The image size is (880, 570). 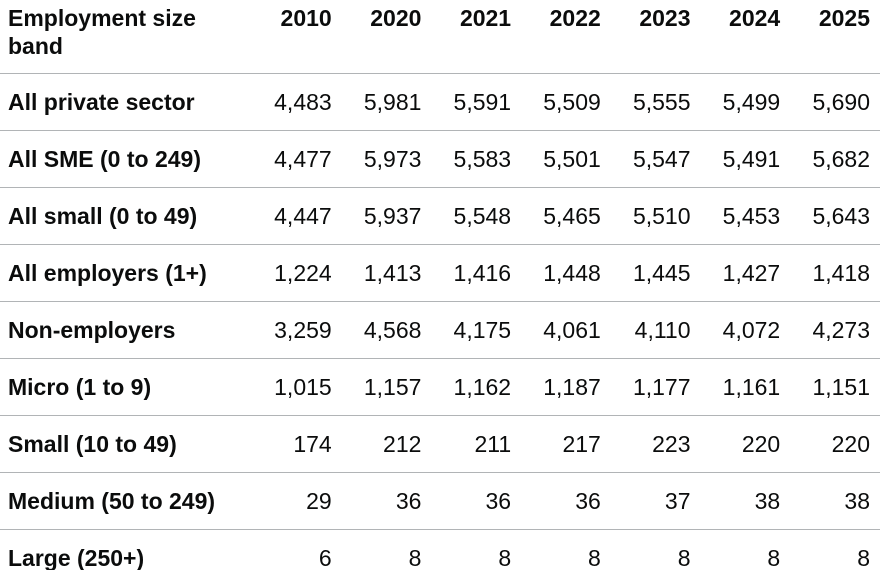 What do you see at coordinates (386, 37) in the screenshot?
I see `column-header-year: 2020` at bounding box center [386, 37].